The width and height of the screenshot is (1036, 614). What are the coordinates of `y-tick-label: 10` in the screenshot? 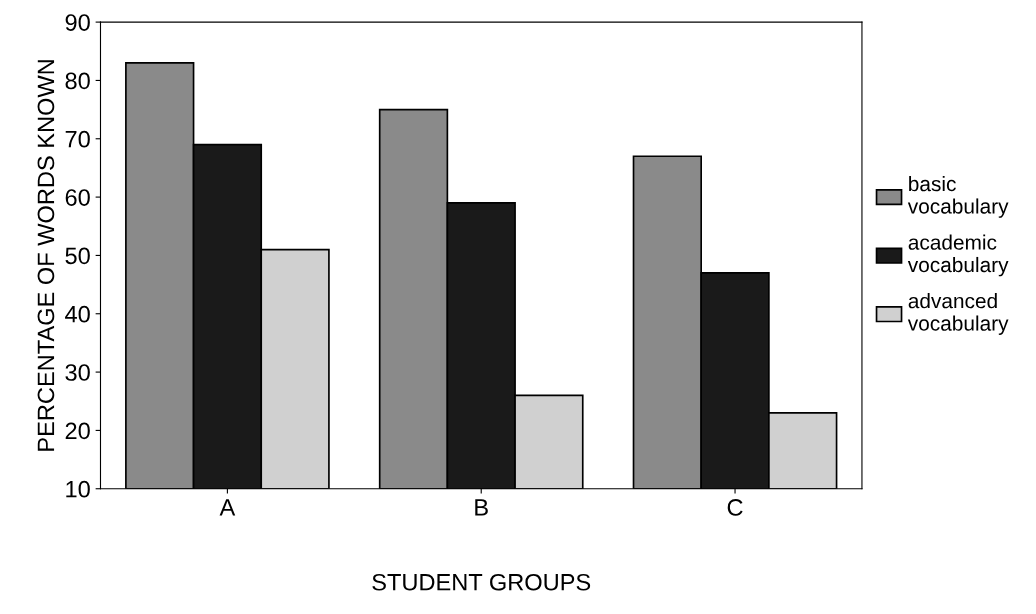 It's located at (78, 489).